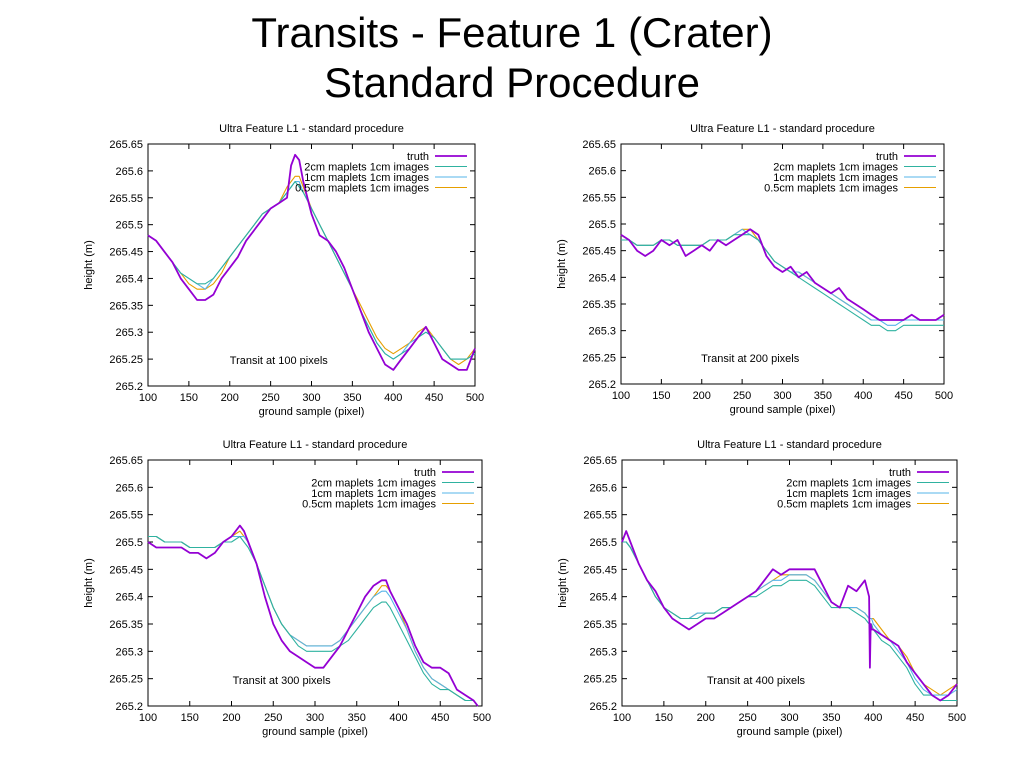 Image resolution: width=1024 pixels, height=768 pixels. I want to click on chart-3-y-tick-label: 265.35, so click(126, 625).